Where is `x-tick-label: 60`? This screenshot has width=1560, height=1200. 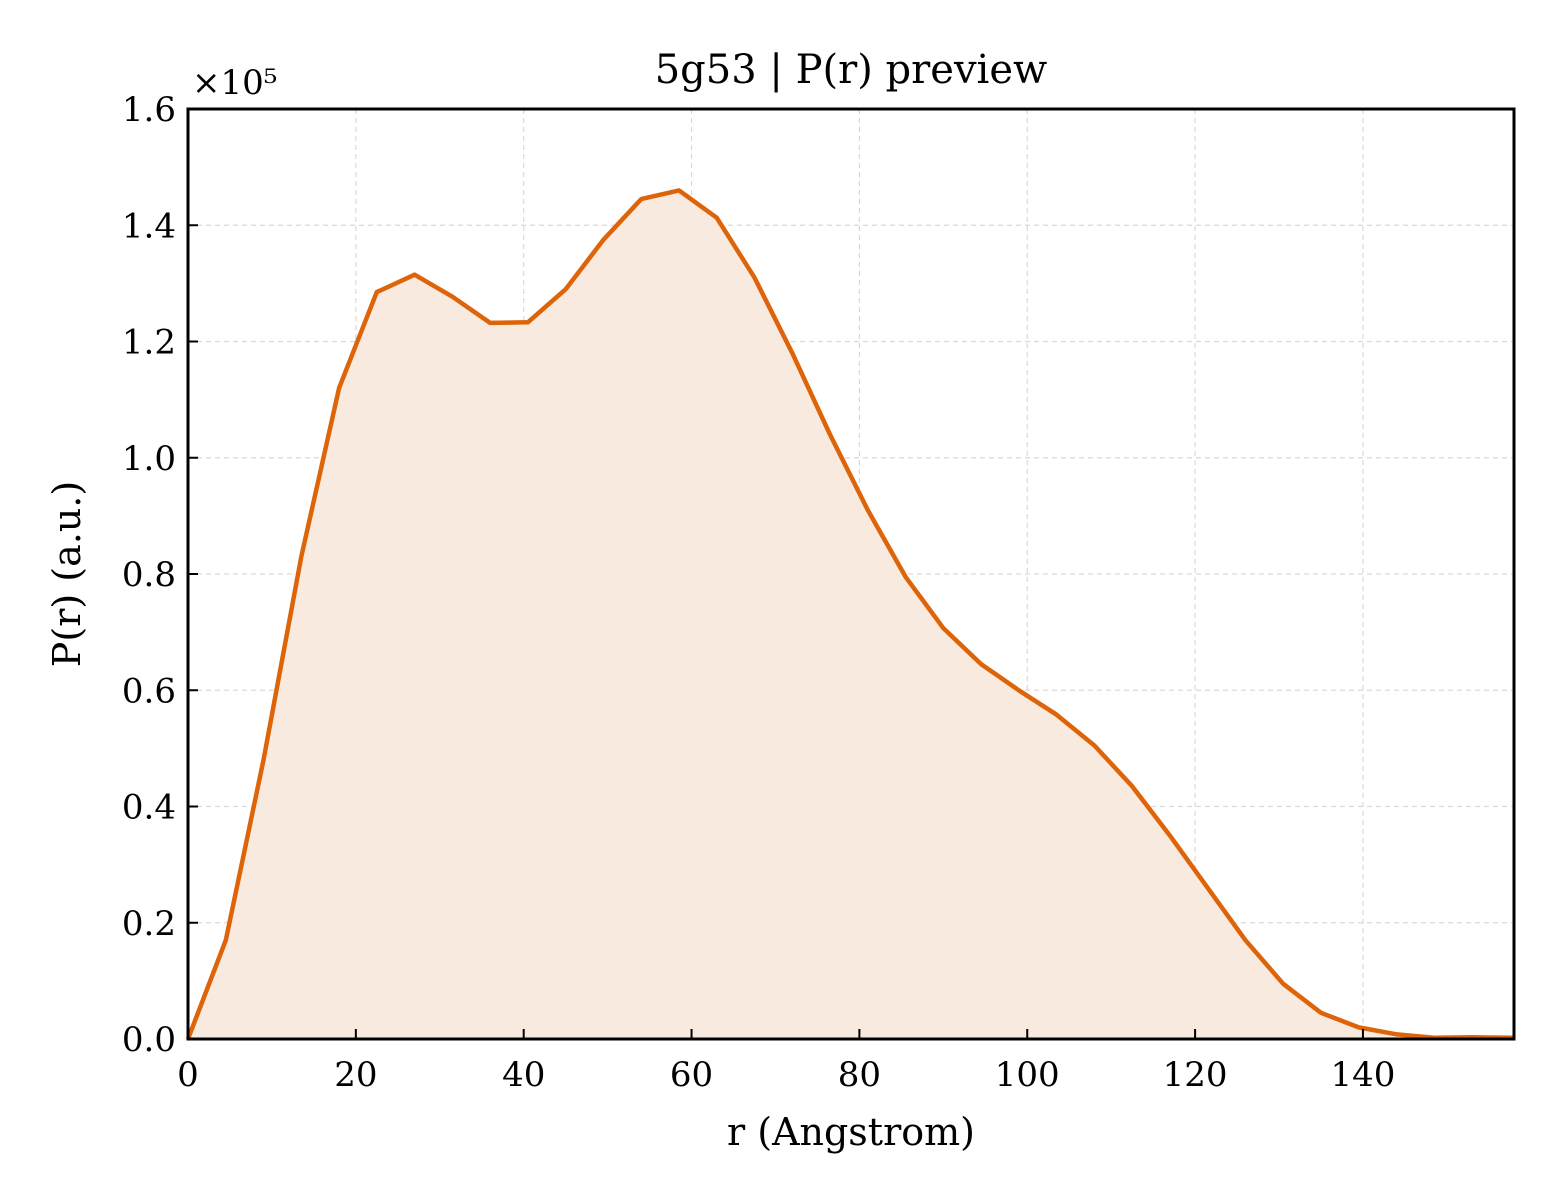
x-tick-label: 60 is located at coordinates (691, 1075).